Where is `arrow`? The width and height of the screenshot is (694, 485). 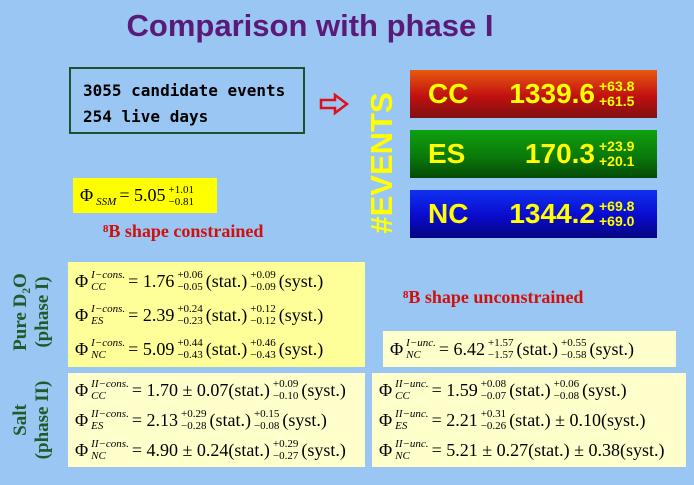 arrow is located at coordinates (334, 104).